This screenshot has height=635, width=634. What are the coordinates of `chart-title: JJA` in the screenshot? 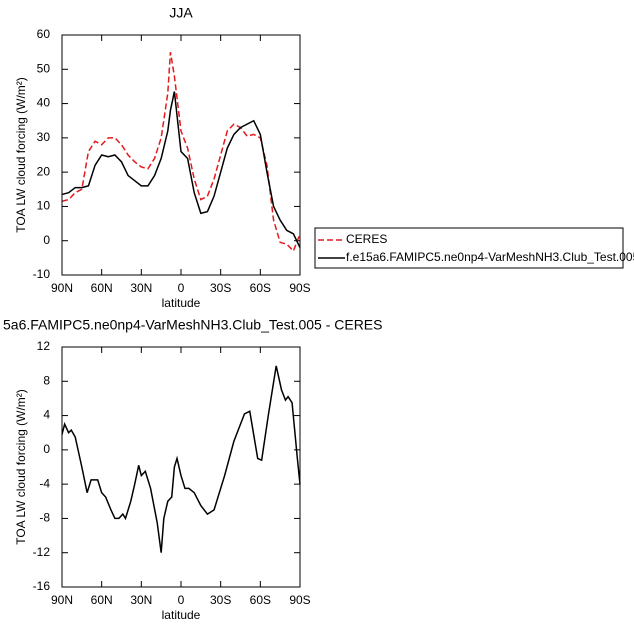 It's located at (181, 13).